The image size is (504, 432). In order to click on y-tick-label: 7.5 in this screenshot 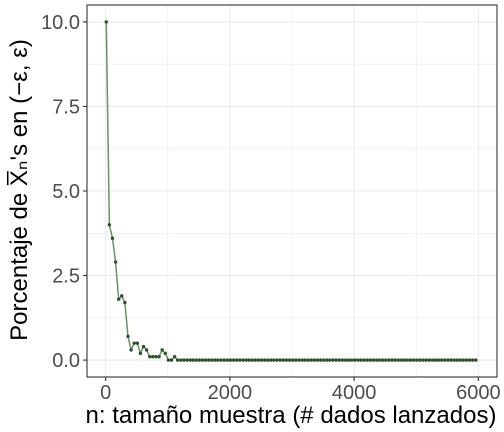, I will do `click(66, 107)`.